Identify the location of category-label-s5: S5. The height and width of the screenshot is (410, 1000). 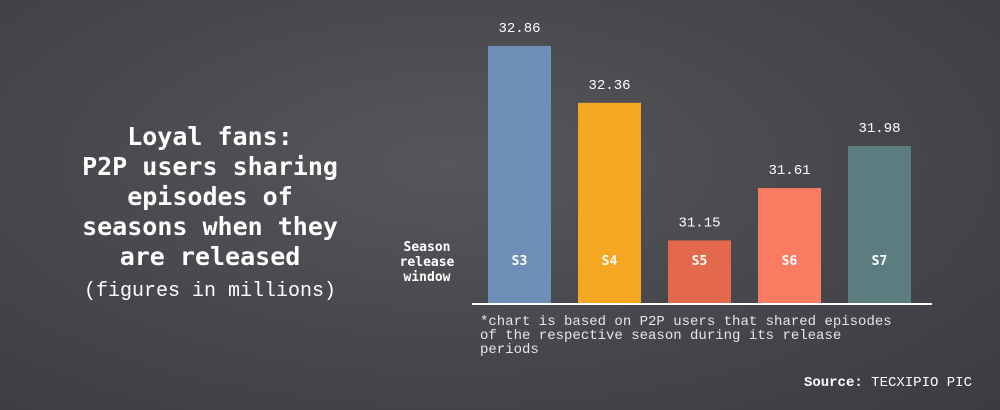
(700, 261).